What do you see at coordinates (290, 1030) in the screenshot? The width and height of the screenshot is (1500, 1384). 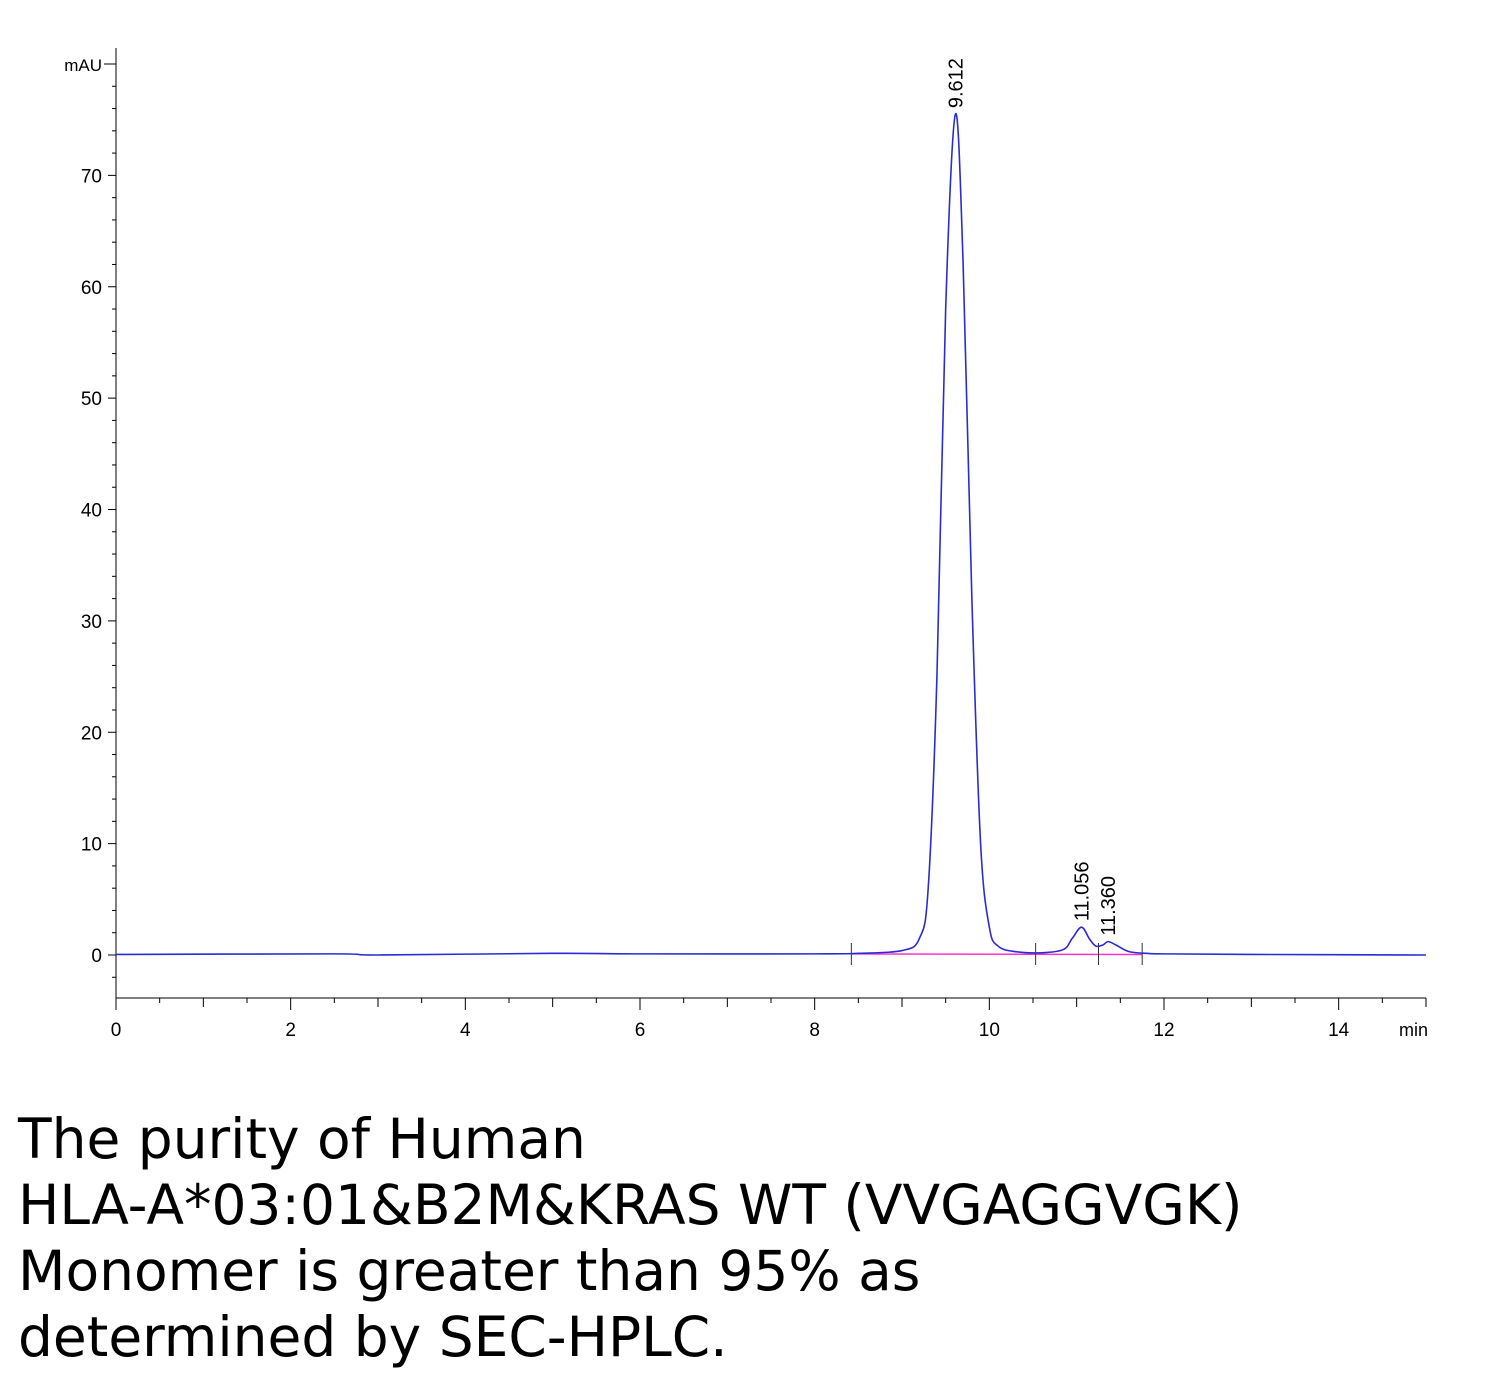 I see `x-tick-label: 2` at bounding box center [290, 1030].